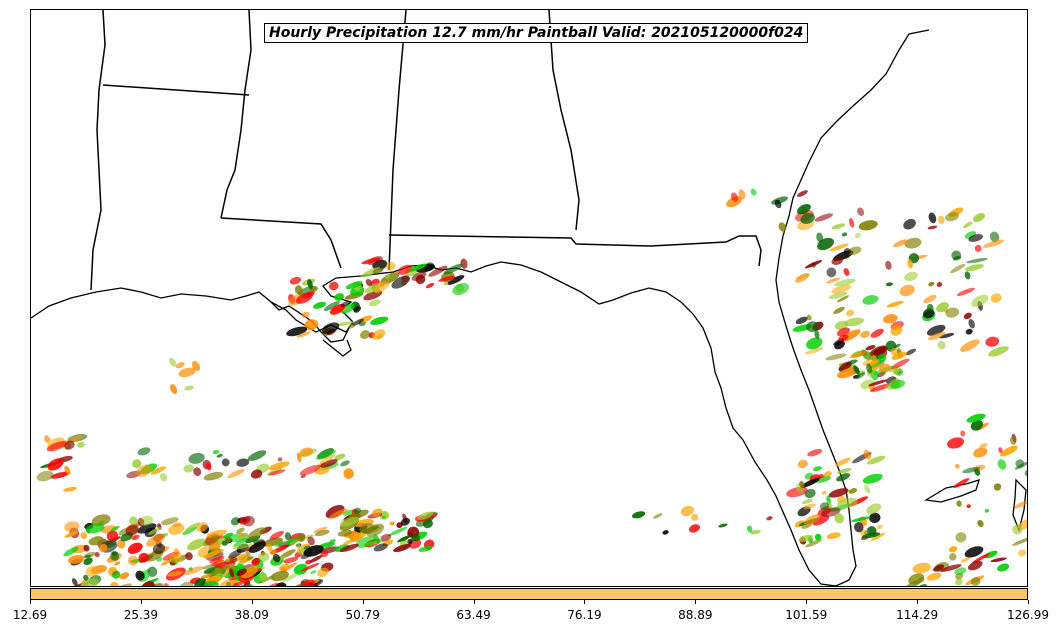 Image resolution: width=1062 pixels, height=633 pixels. Describe the element at coordinates (141, 615) in the screenshot. I see `colorbar-tick-label: 25.39` at that location.